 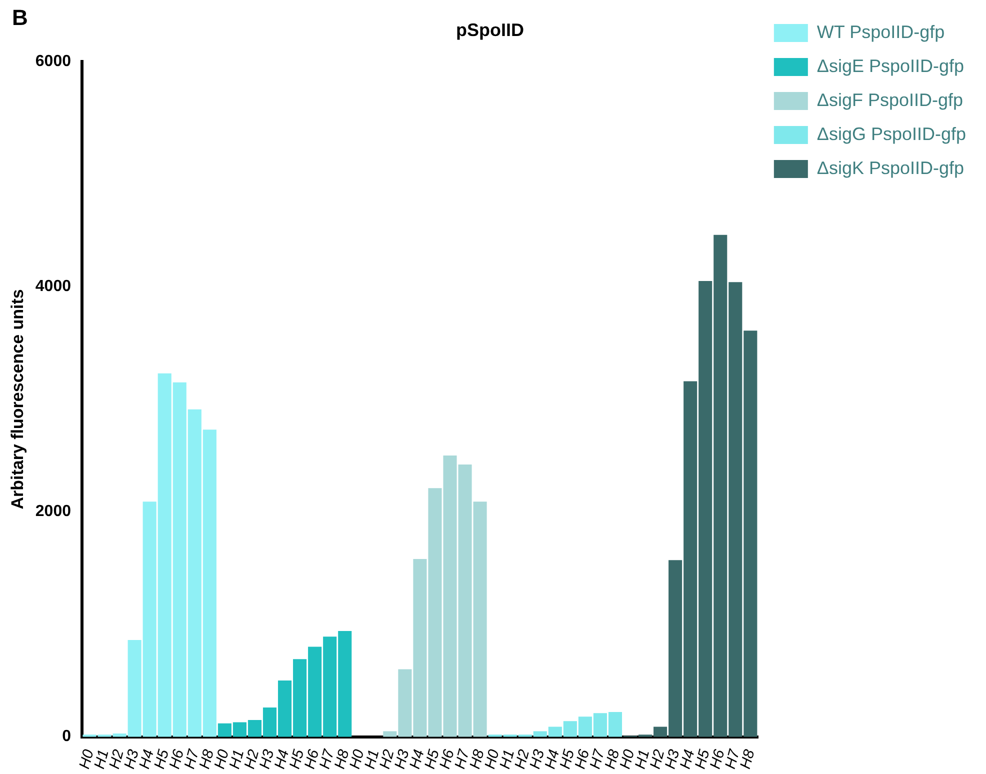 What do you see at coordinates (889, 100) in the screenshot?
I see `legend-label: ΔsigF PspoIID-gfp` at bounding box center [889, 100].